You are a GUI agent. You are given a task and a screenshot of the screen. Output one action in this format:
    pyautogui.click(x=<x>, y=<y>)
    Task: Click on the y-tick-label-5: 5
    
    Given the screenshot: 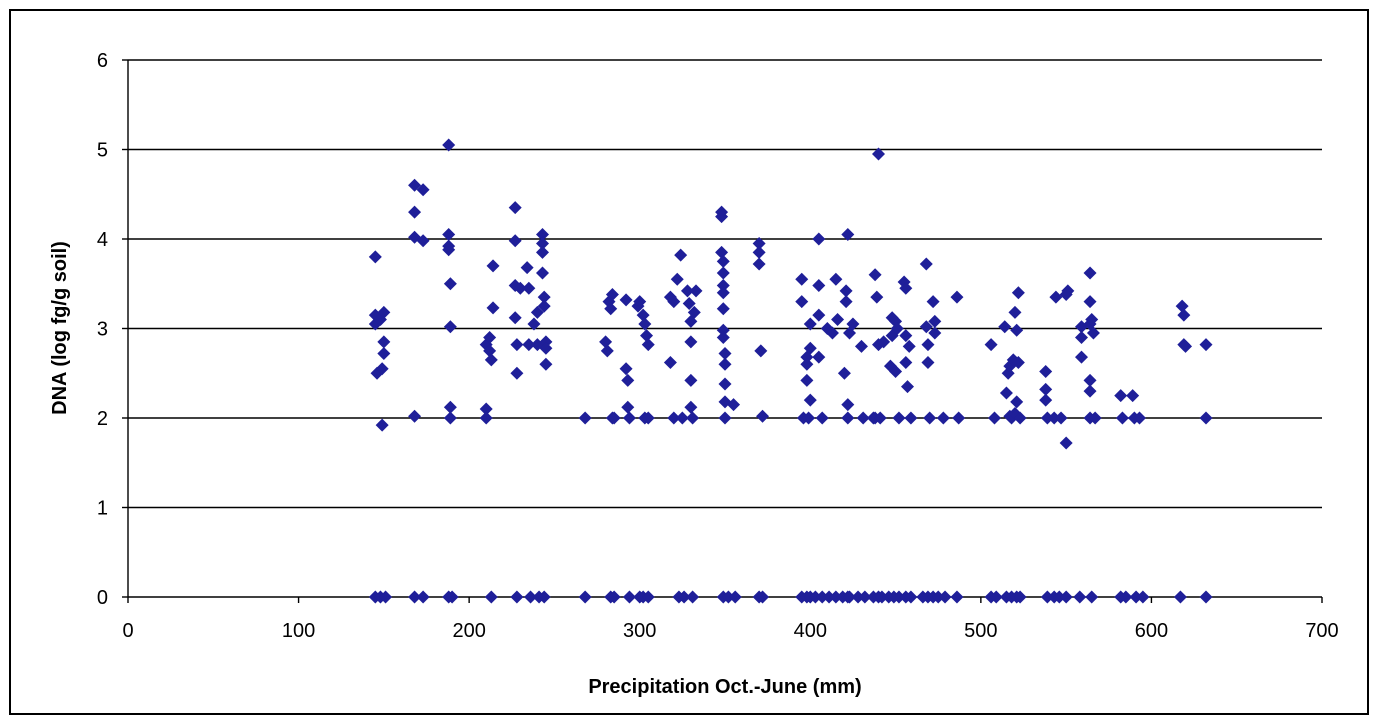 What is the action you would take?
    pyautogui.click(x=102, y=151)
    